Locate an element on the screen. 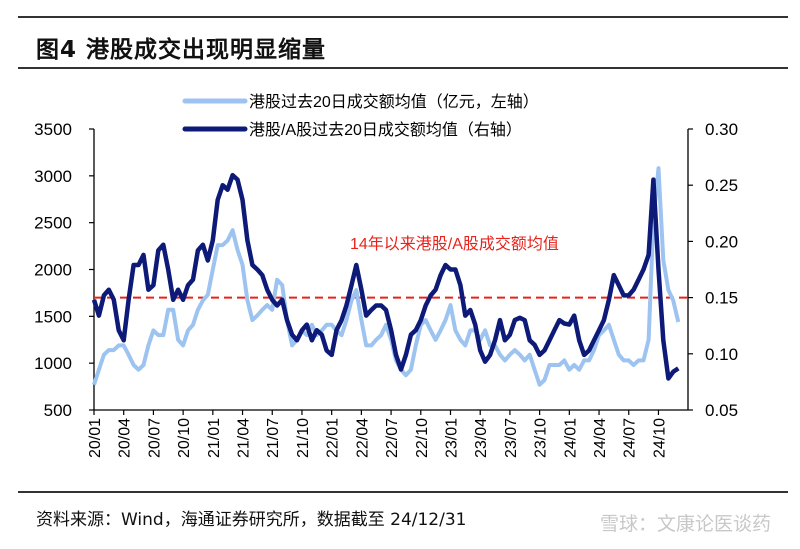  x-tick-label: 23/07 is located at coordinates (511, 438).